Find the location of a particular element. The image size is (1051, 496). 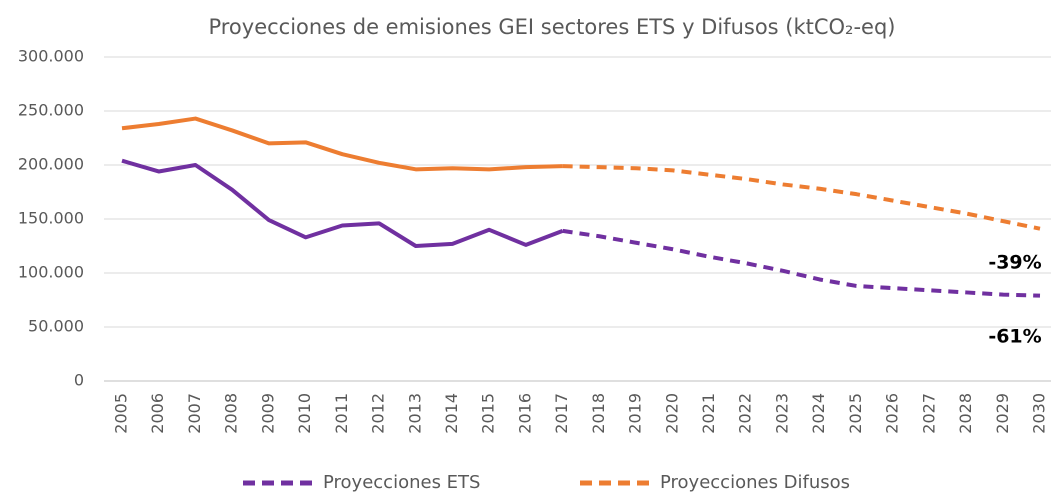

x-tick-label: 2025 is located at coordinates (855, 413).